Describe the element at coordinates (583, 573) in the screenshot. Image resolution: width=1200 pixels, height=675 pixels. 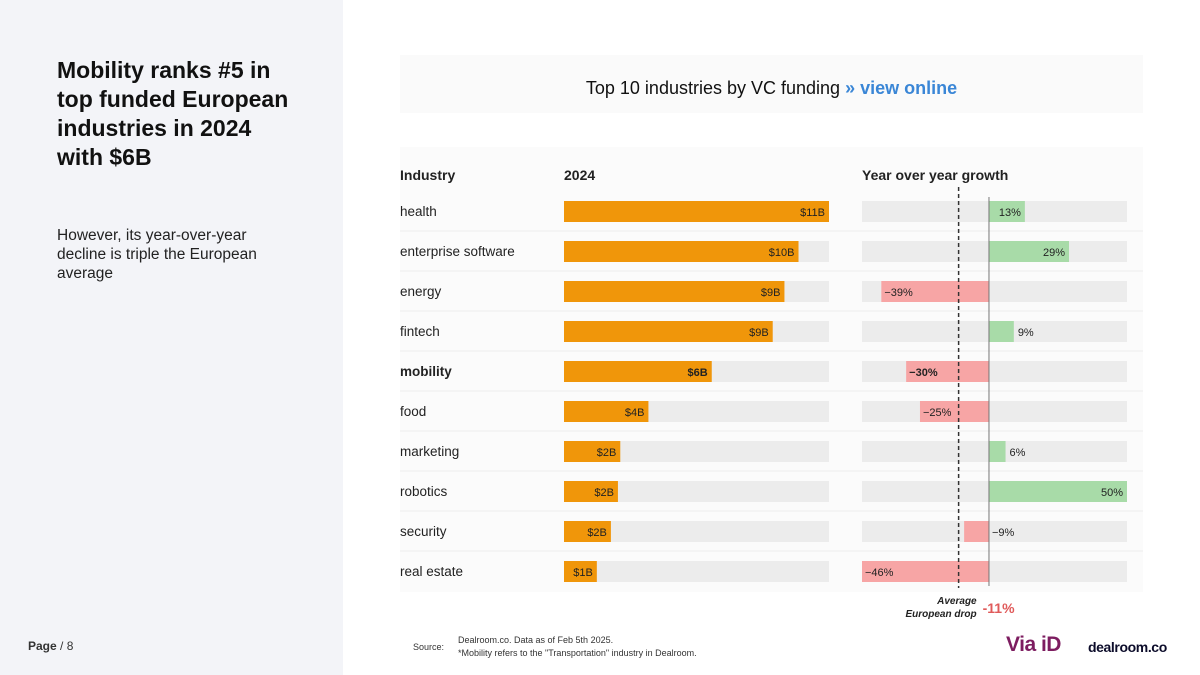
I see `funding-value-label: $1B` at that location.